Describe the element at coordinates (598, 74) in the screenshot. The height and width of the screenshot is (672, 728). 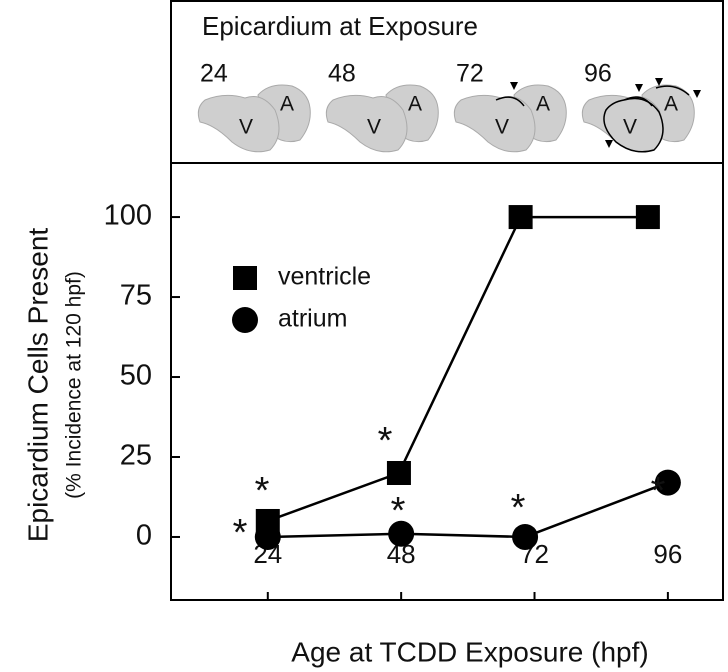
I see `stage-label: 96` at that location.